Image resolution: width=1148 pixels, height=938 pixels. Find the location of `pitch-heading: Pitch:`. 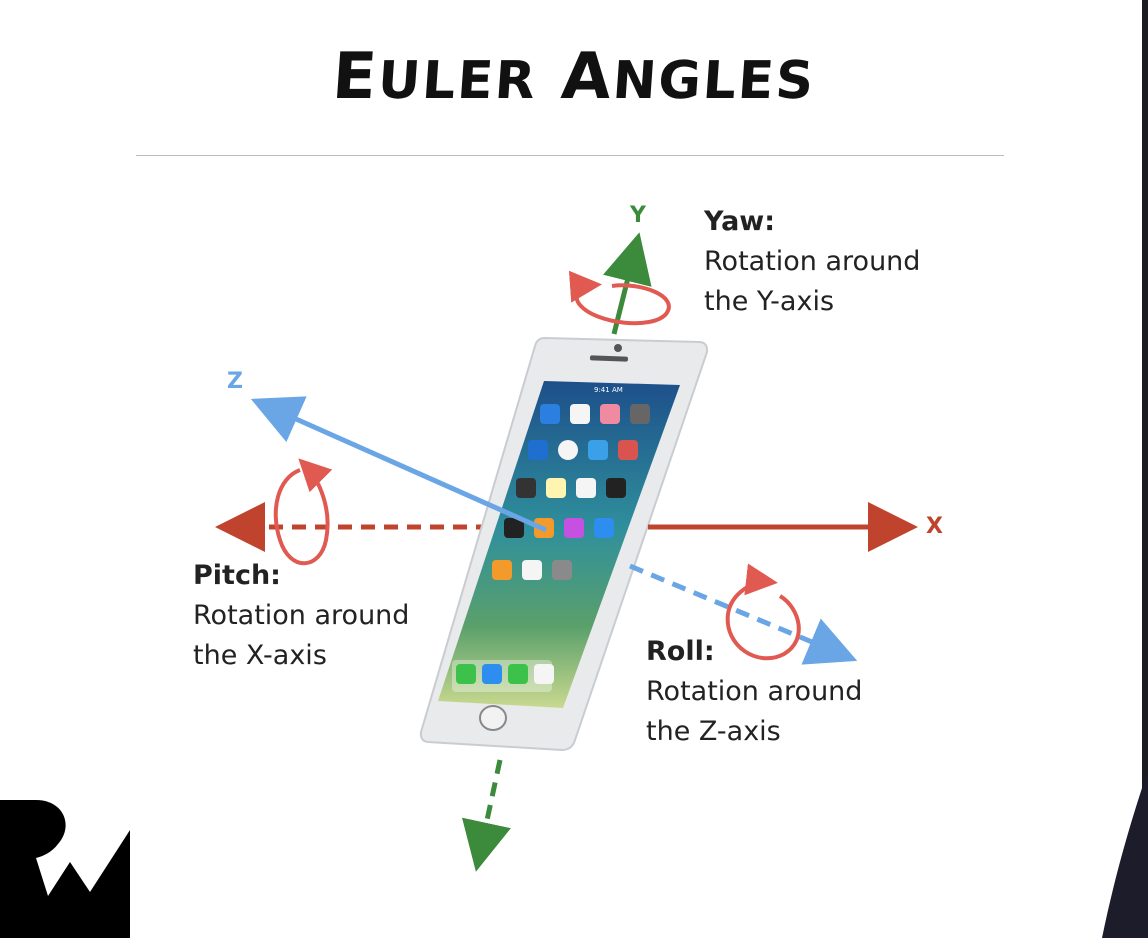

pitch-heading: Pitch: is located at coordinates (237, 575).